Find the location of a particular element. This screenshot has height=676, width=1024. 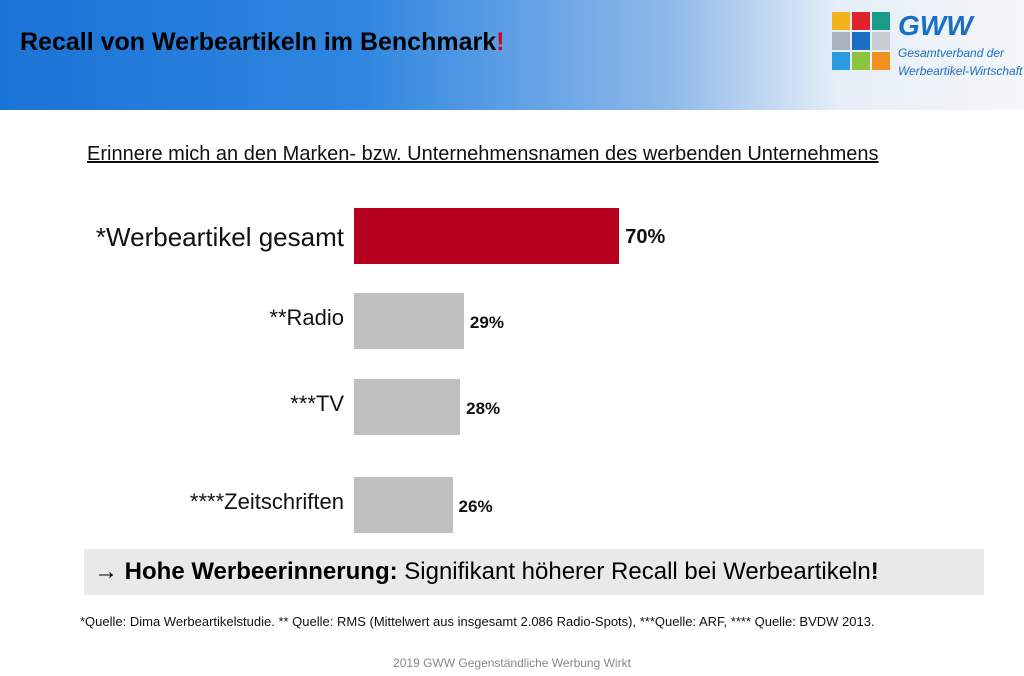

conclusion-bold: Hohe Werbeerinnerung: is located at coordinates (261, 571).